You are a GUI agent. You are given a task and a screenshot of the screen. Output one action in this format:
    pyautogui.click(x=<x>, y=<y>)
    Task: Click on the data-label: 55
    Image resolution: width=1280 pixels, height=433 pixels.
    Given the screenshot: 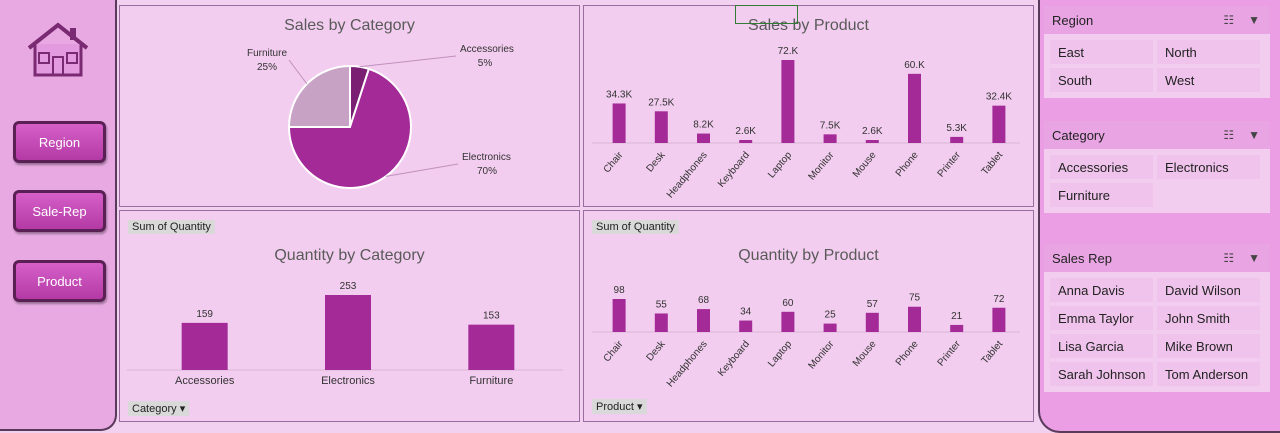 What is the action you would take?
    pyautogui.click(x=662, y=304)
    